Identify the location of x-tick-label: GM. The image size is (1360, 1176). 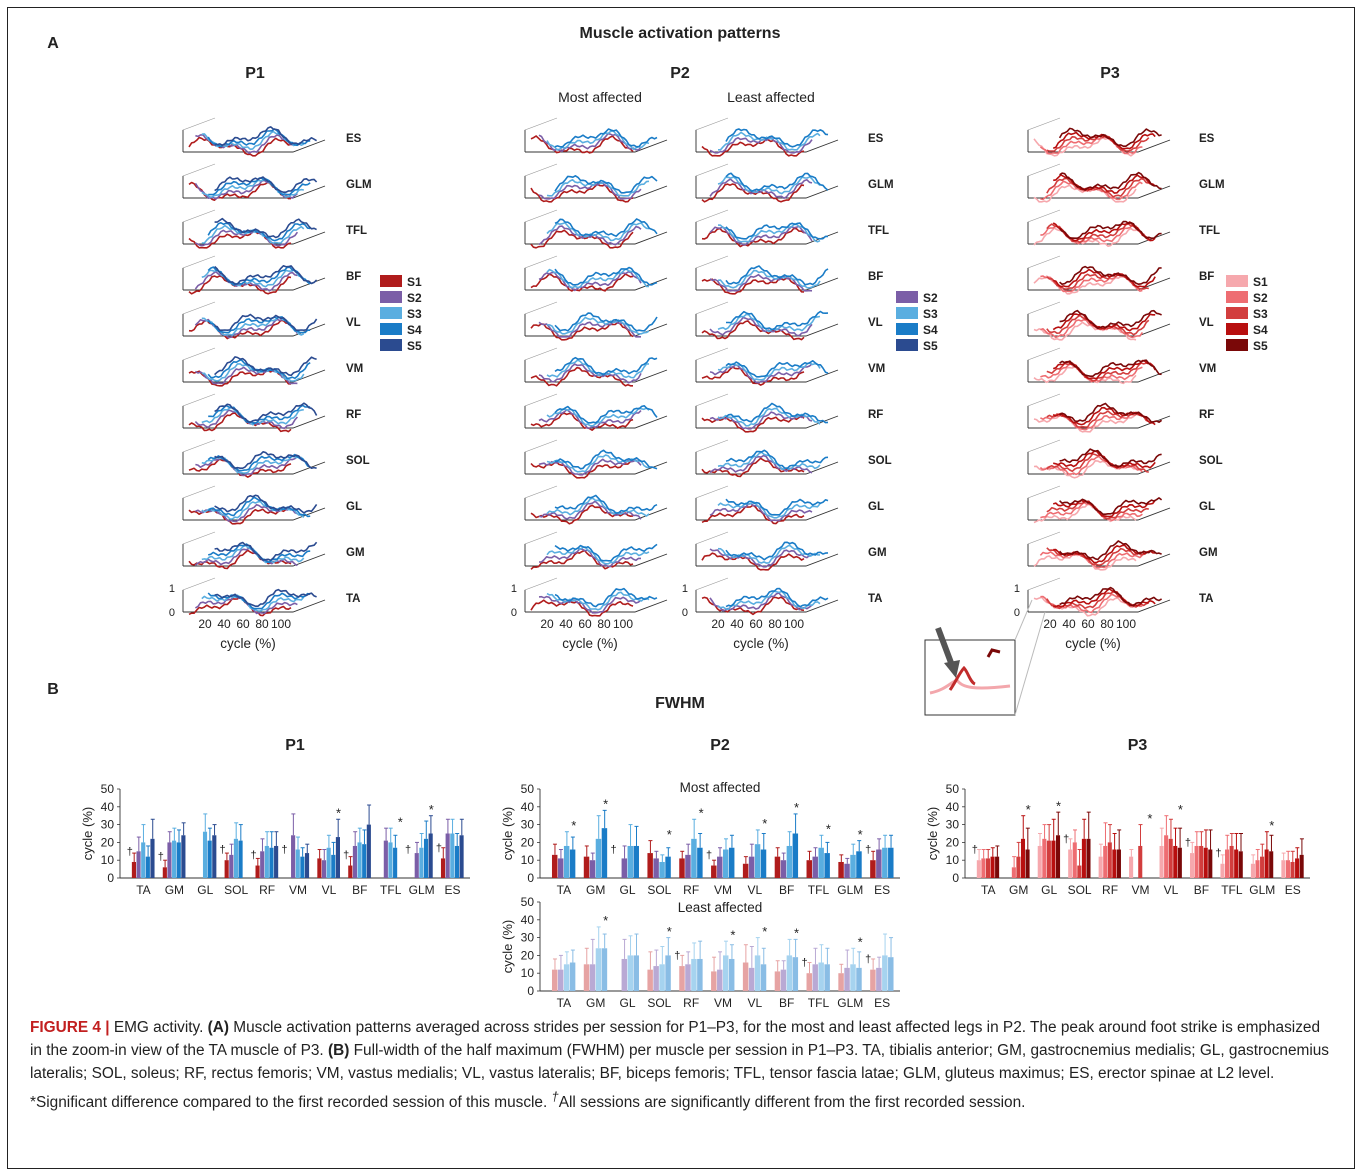
(174, 890).